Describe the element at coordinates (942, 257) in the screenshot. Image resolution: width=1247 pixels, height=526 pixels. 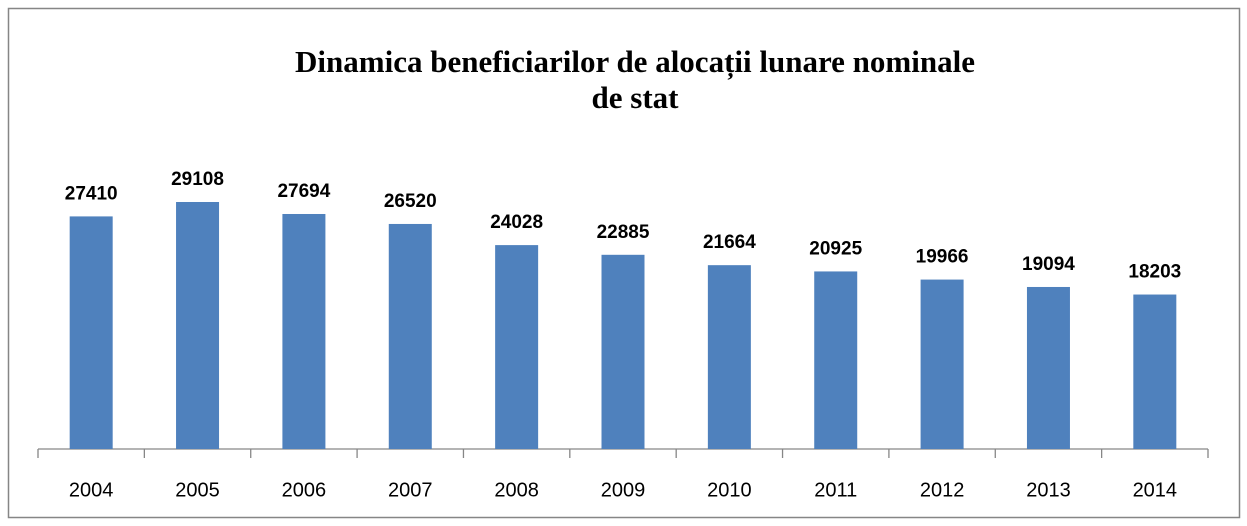
I see `data-label: 19966` at that location.